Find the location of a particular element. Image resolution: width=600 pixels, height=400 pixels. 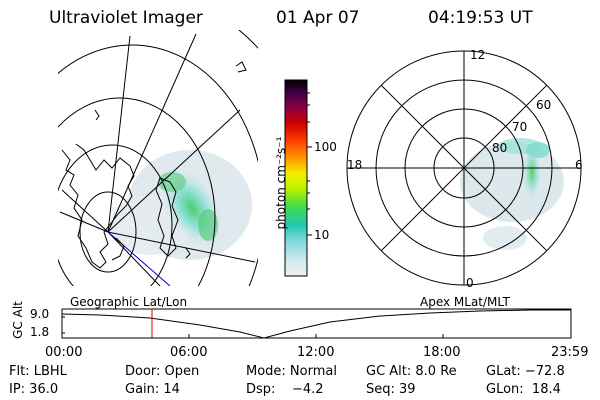

timeline-xtick-2359: 23:59 is located at coordinates (570, 352).